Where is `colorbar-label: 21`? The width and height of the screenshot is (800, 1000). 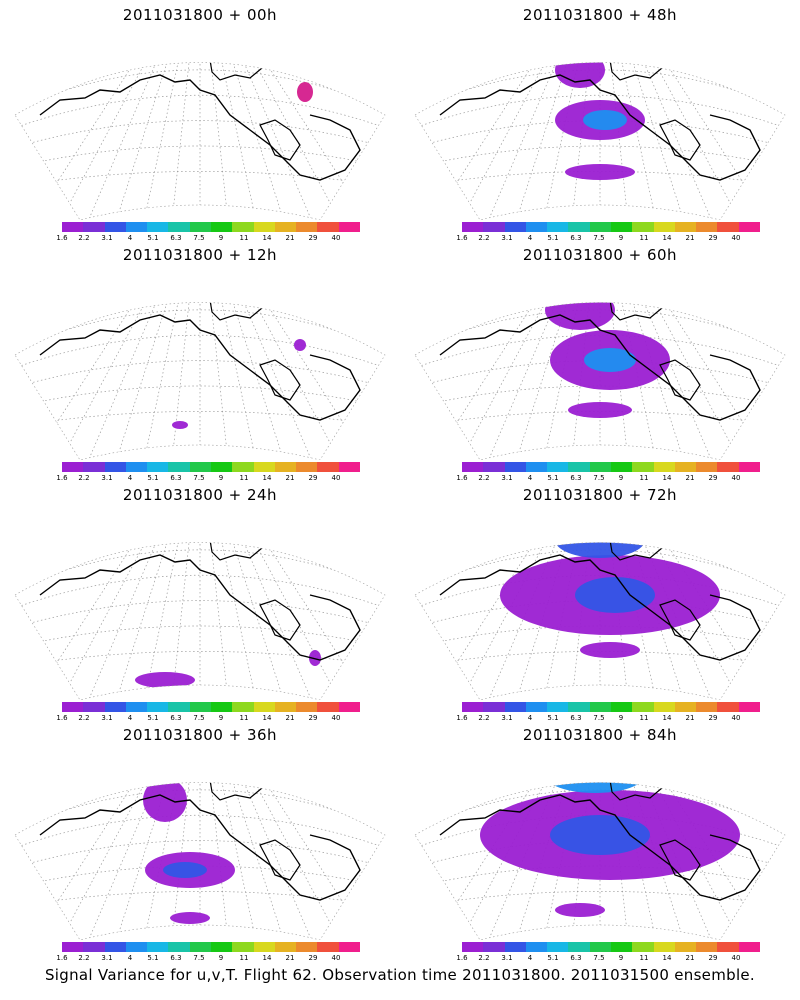 colorbar-label: 21 is located at coordinates (690, 478).